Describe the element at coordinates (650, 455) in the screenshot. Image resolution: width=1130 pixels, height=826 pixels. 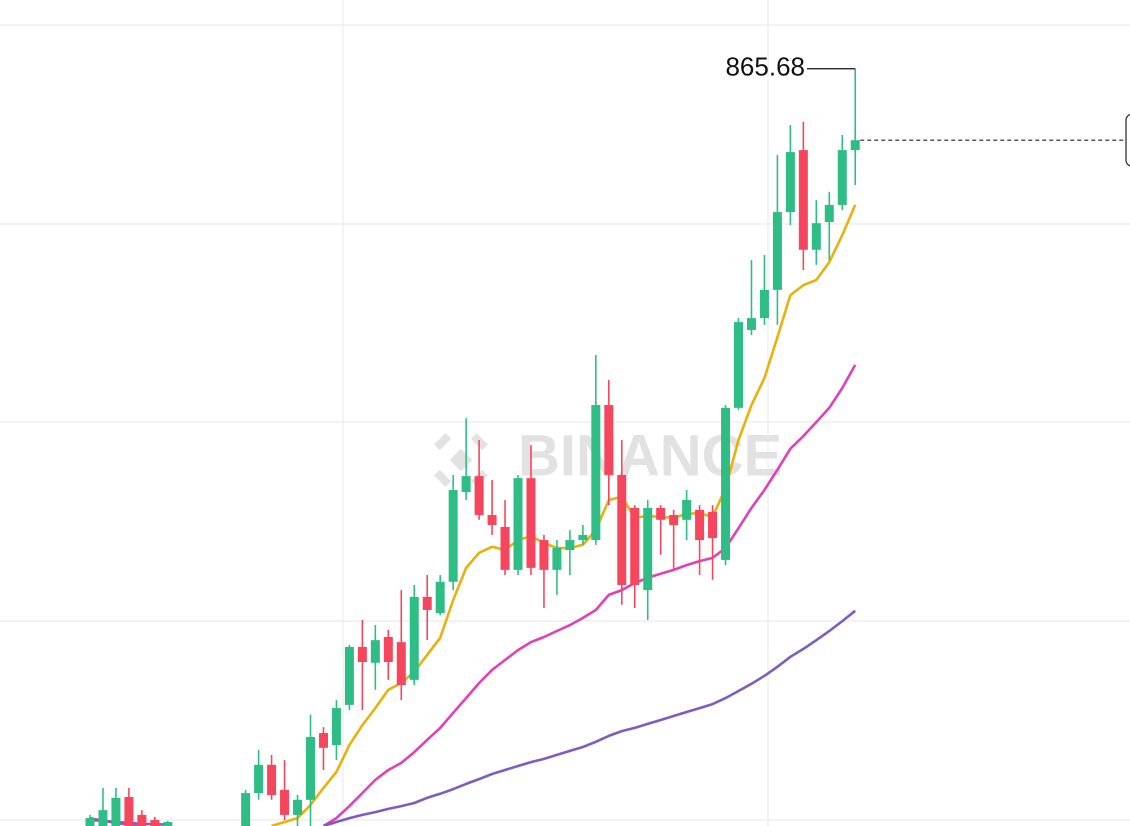
I see `watermark-text: BINANCE` at that location.